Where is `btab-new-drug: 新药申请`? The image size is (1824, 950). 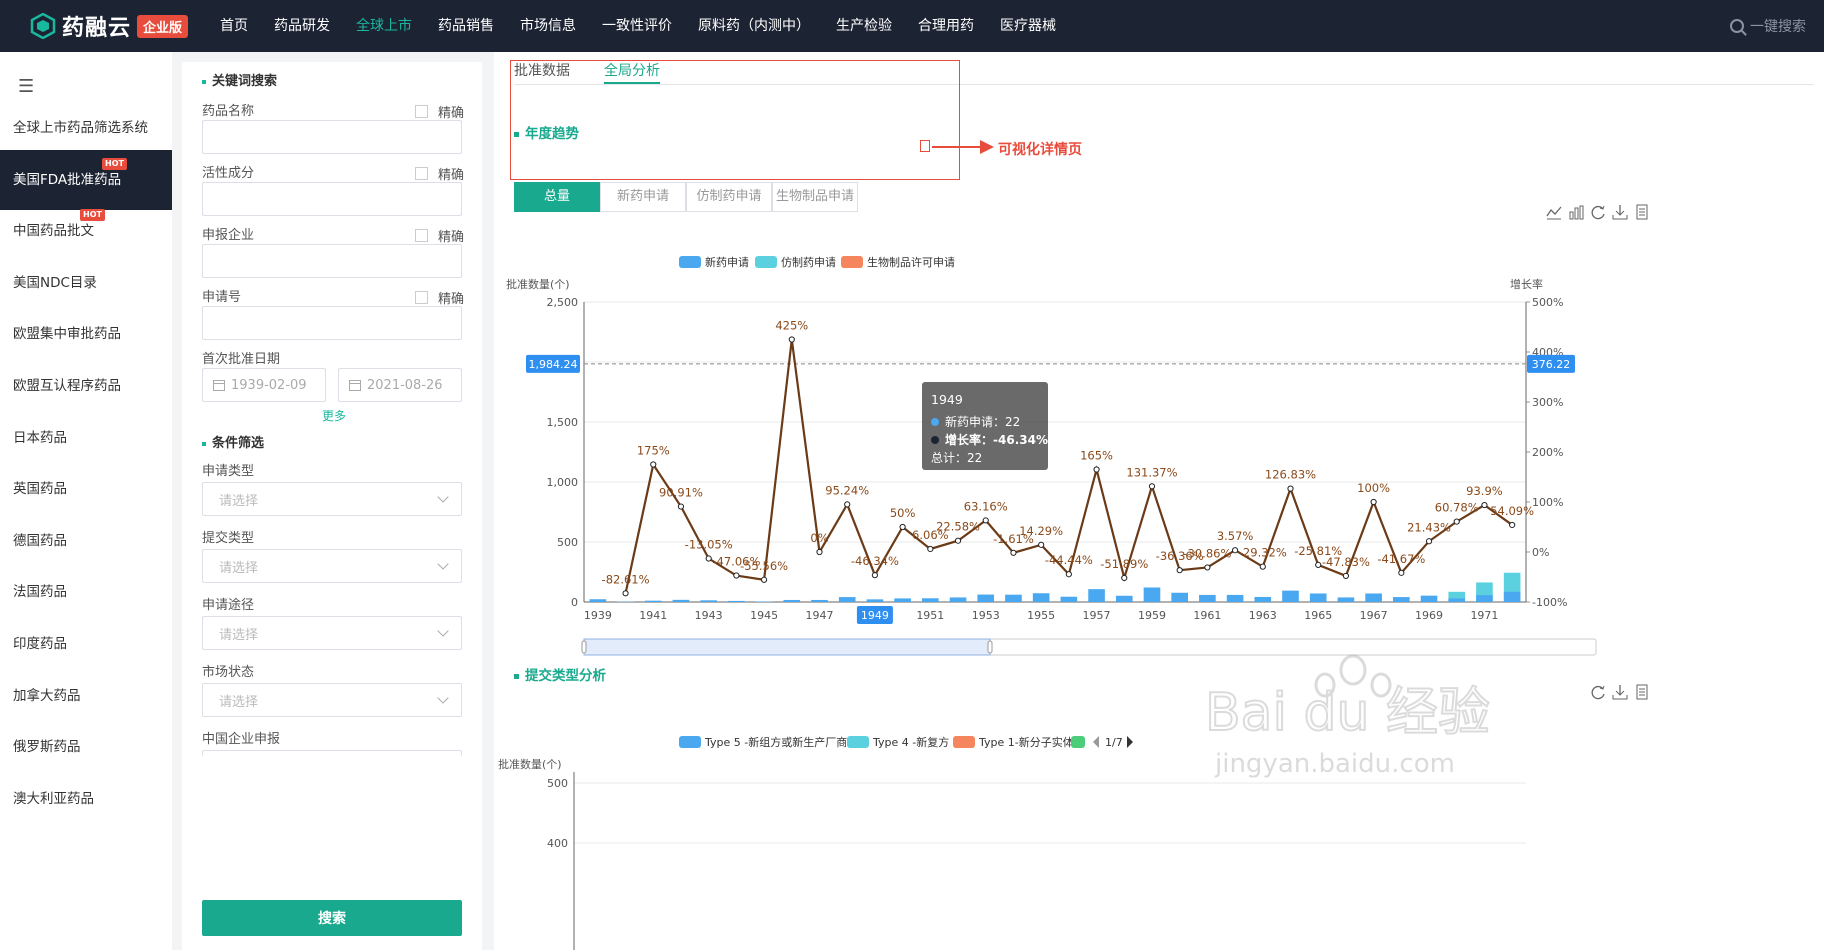 btab-new-drug: 新药申请 is located at coordinates (643, 197).